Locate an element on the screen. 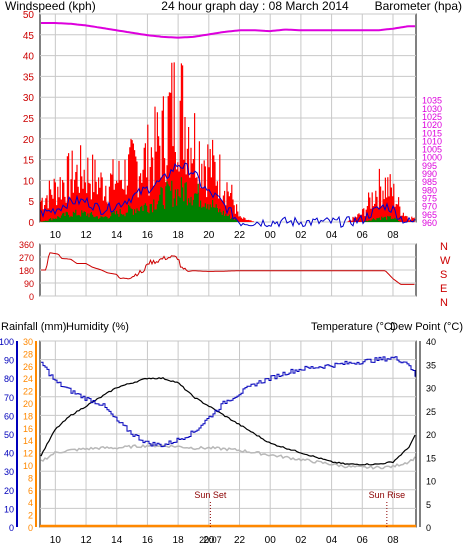 The width and height of the screenshot is (468, 560). temperature-label: Temperature (°C) is located at coordinates (353, 327).